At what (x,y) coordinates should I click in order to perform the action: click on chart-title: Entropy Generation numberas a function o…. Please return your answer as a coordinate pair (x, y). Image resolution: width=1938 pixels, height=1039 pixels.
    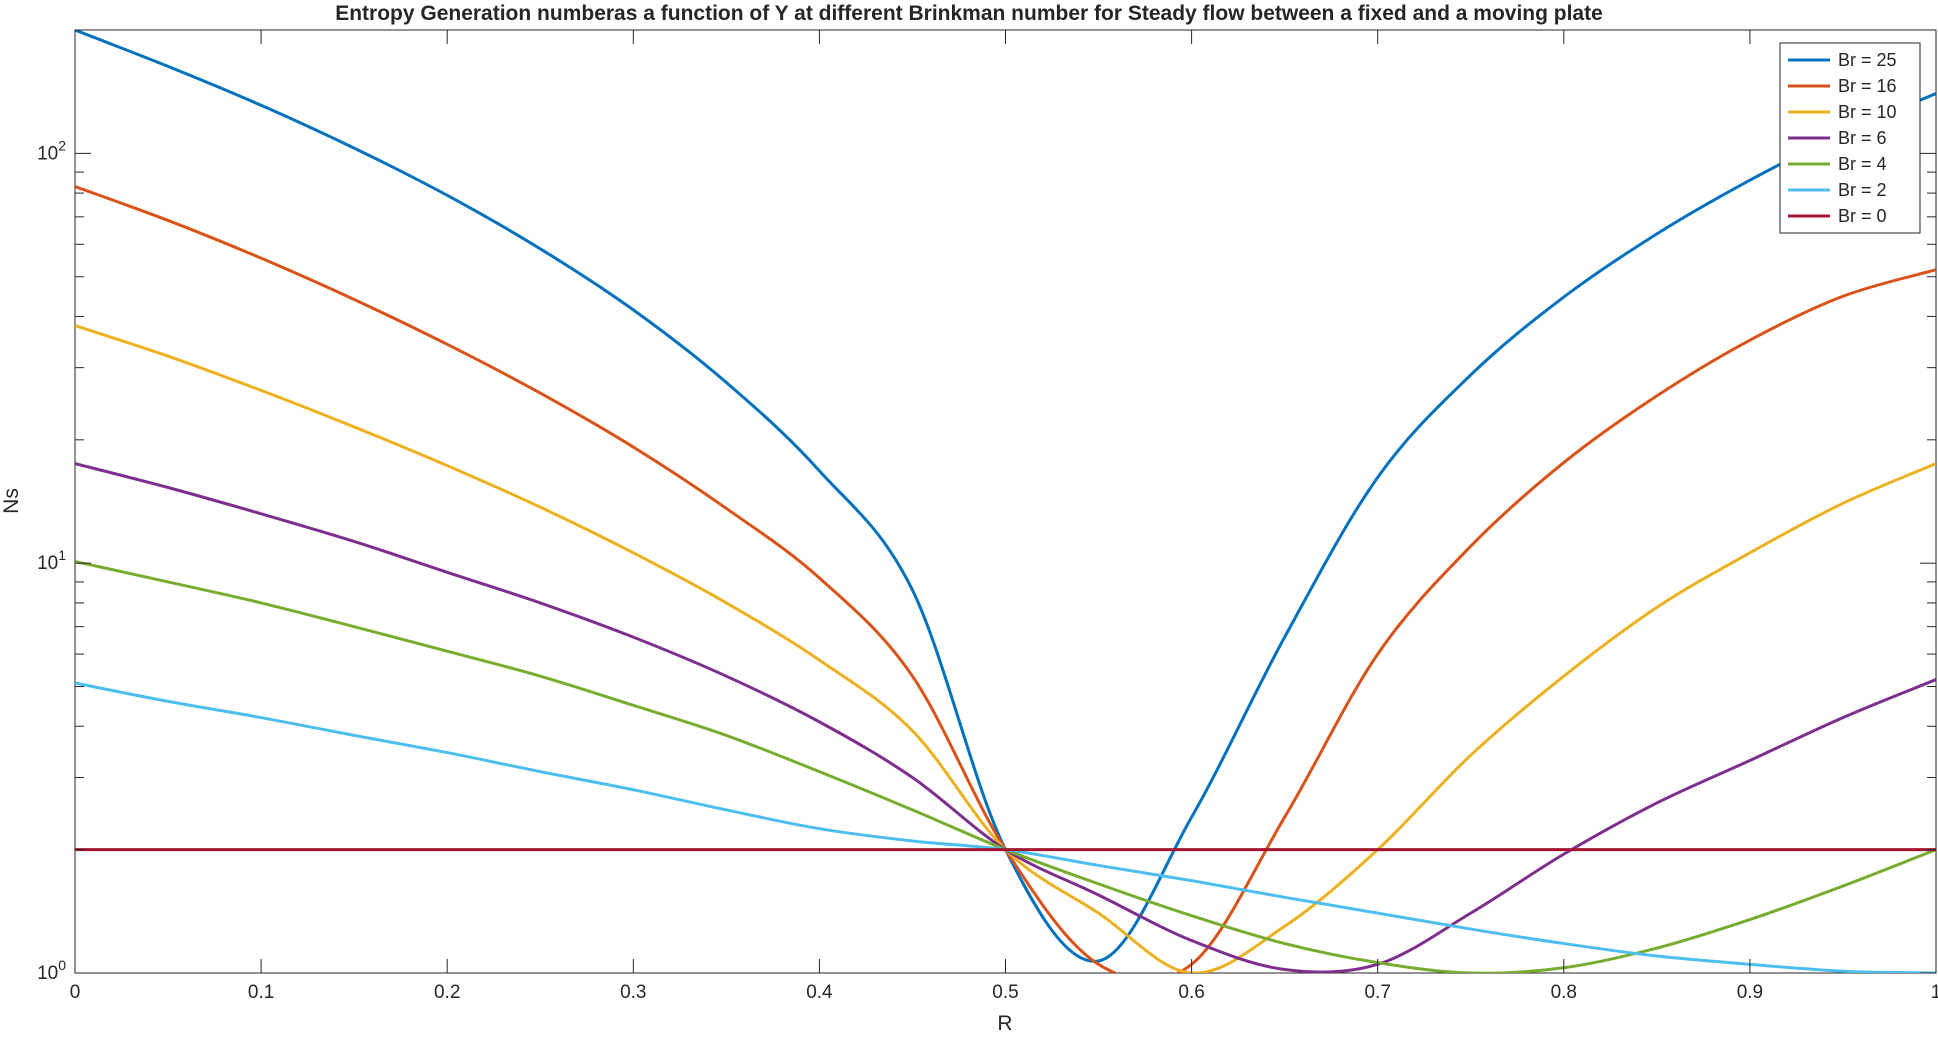
    Looking at the image, I should click on (969, 13).